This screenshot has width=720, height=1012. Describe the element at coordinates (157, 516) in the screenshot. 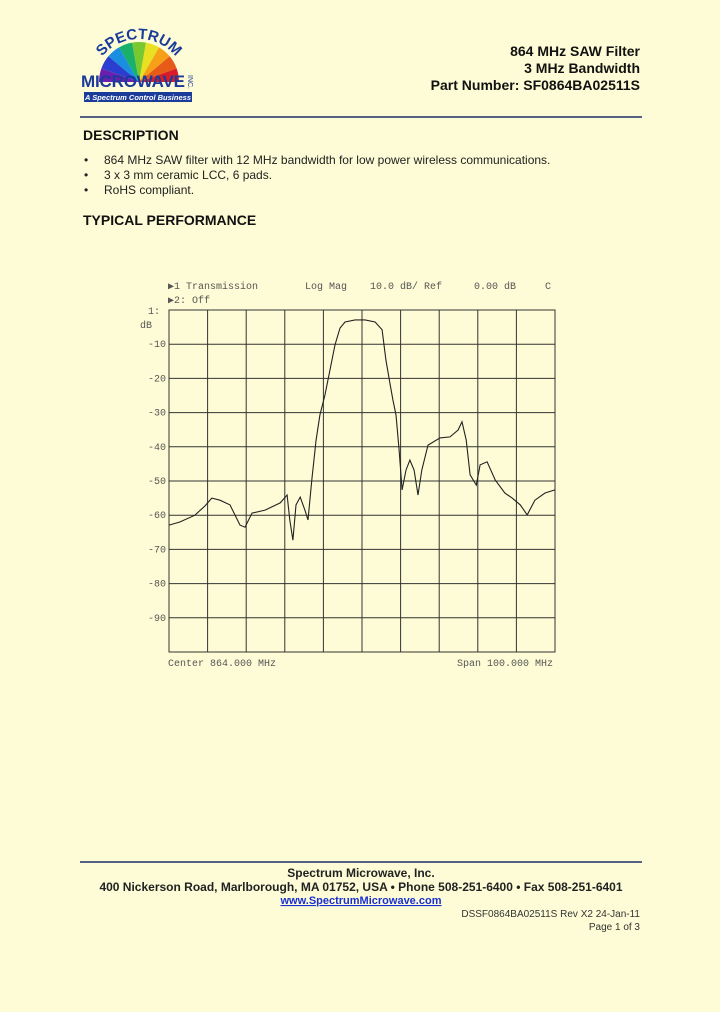

I see `y-tick-label: -60` at that location.